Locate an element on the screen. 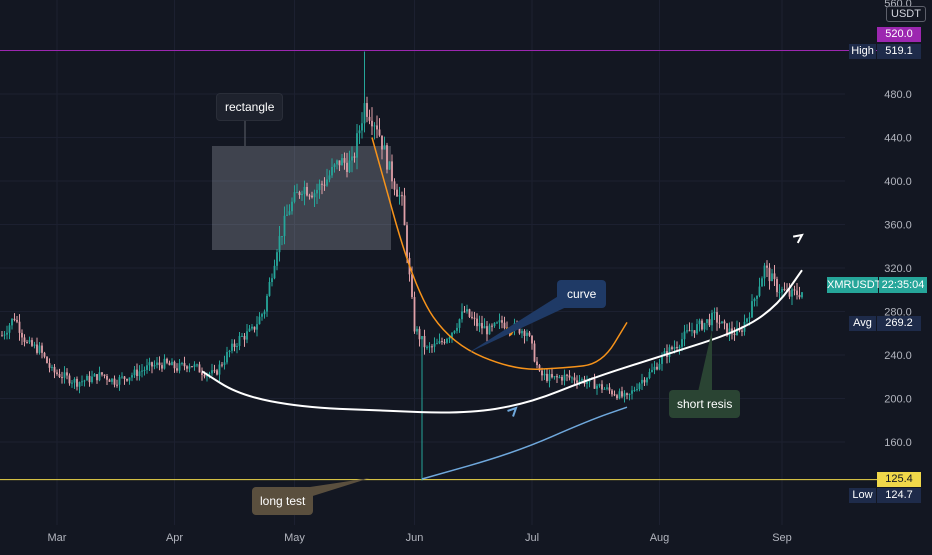  currency-label: USDT is located at coordinates (906, 14).